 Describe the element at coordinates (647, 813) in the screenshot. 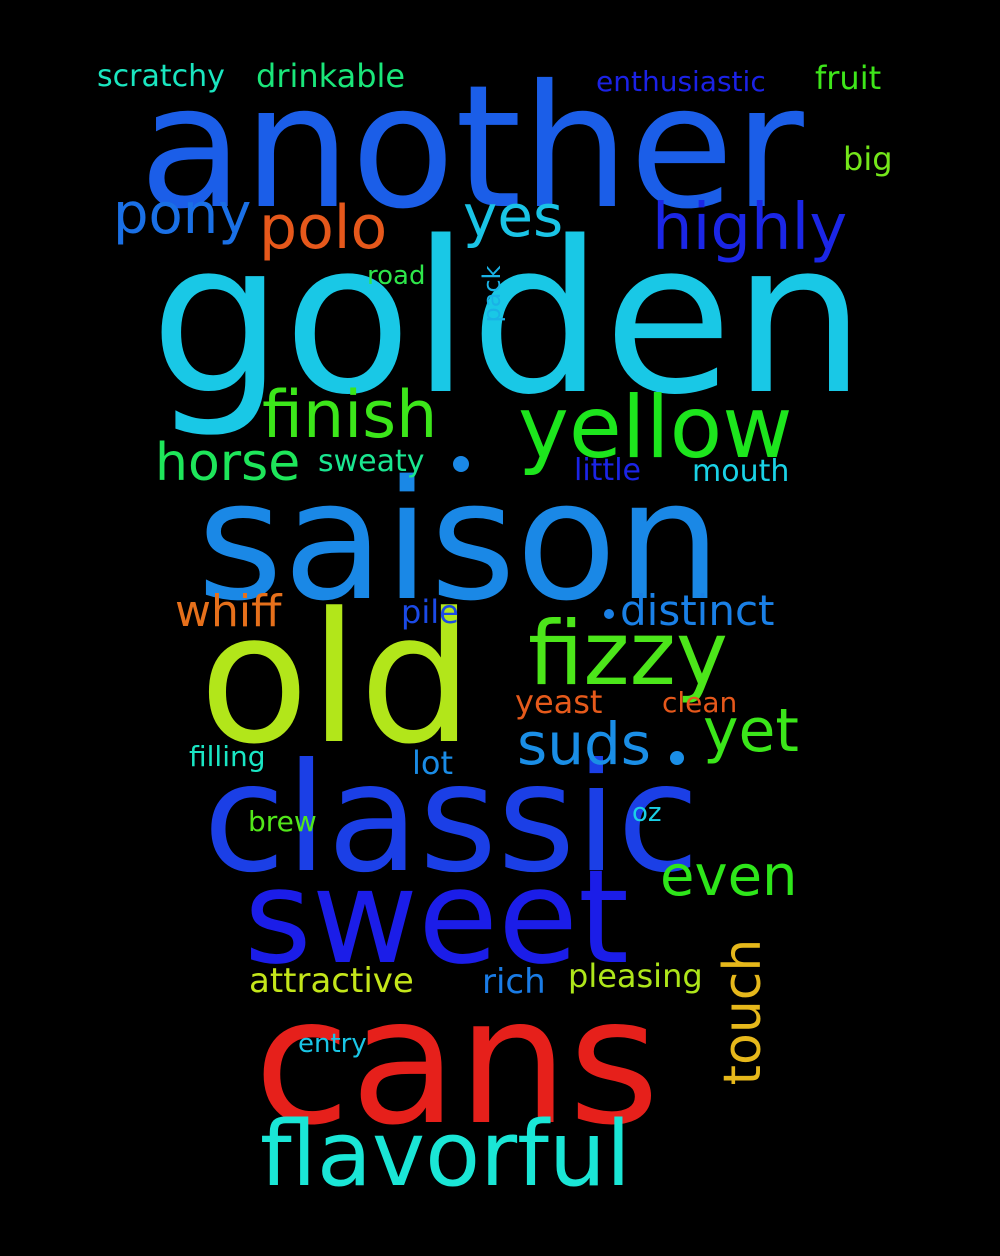

I see `word-oz: oz` at that location.